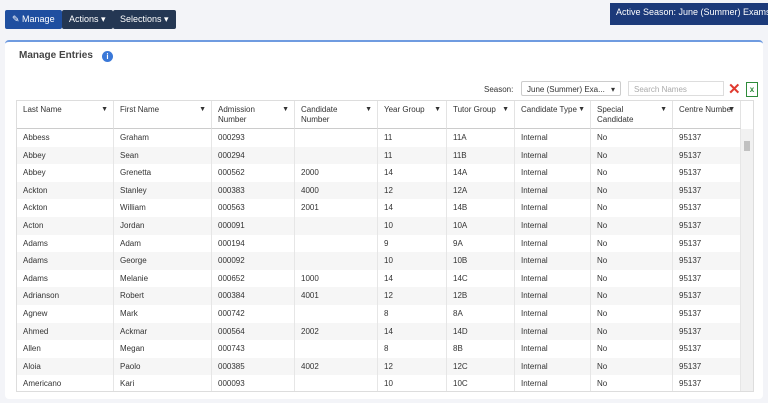 This screenshot has height=403, width=768. I want to click on table-cell: 12C, so click(481, 366).